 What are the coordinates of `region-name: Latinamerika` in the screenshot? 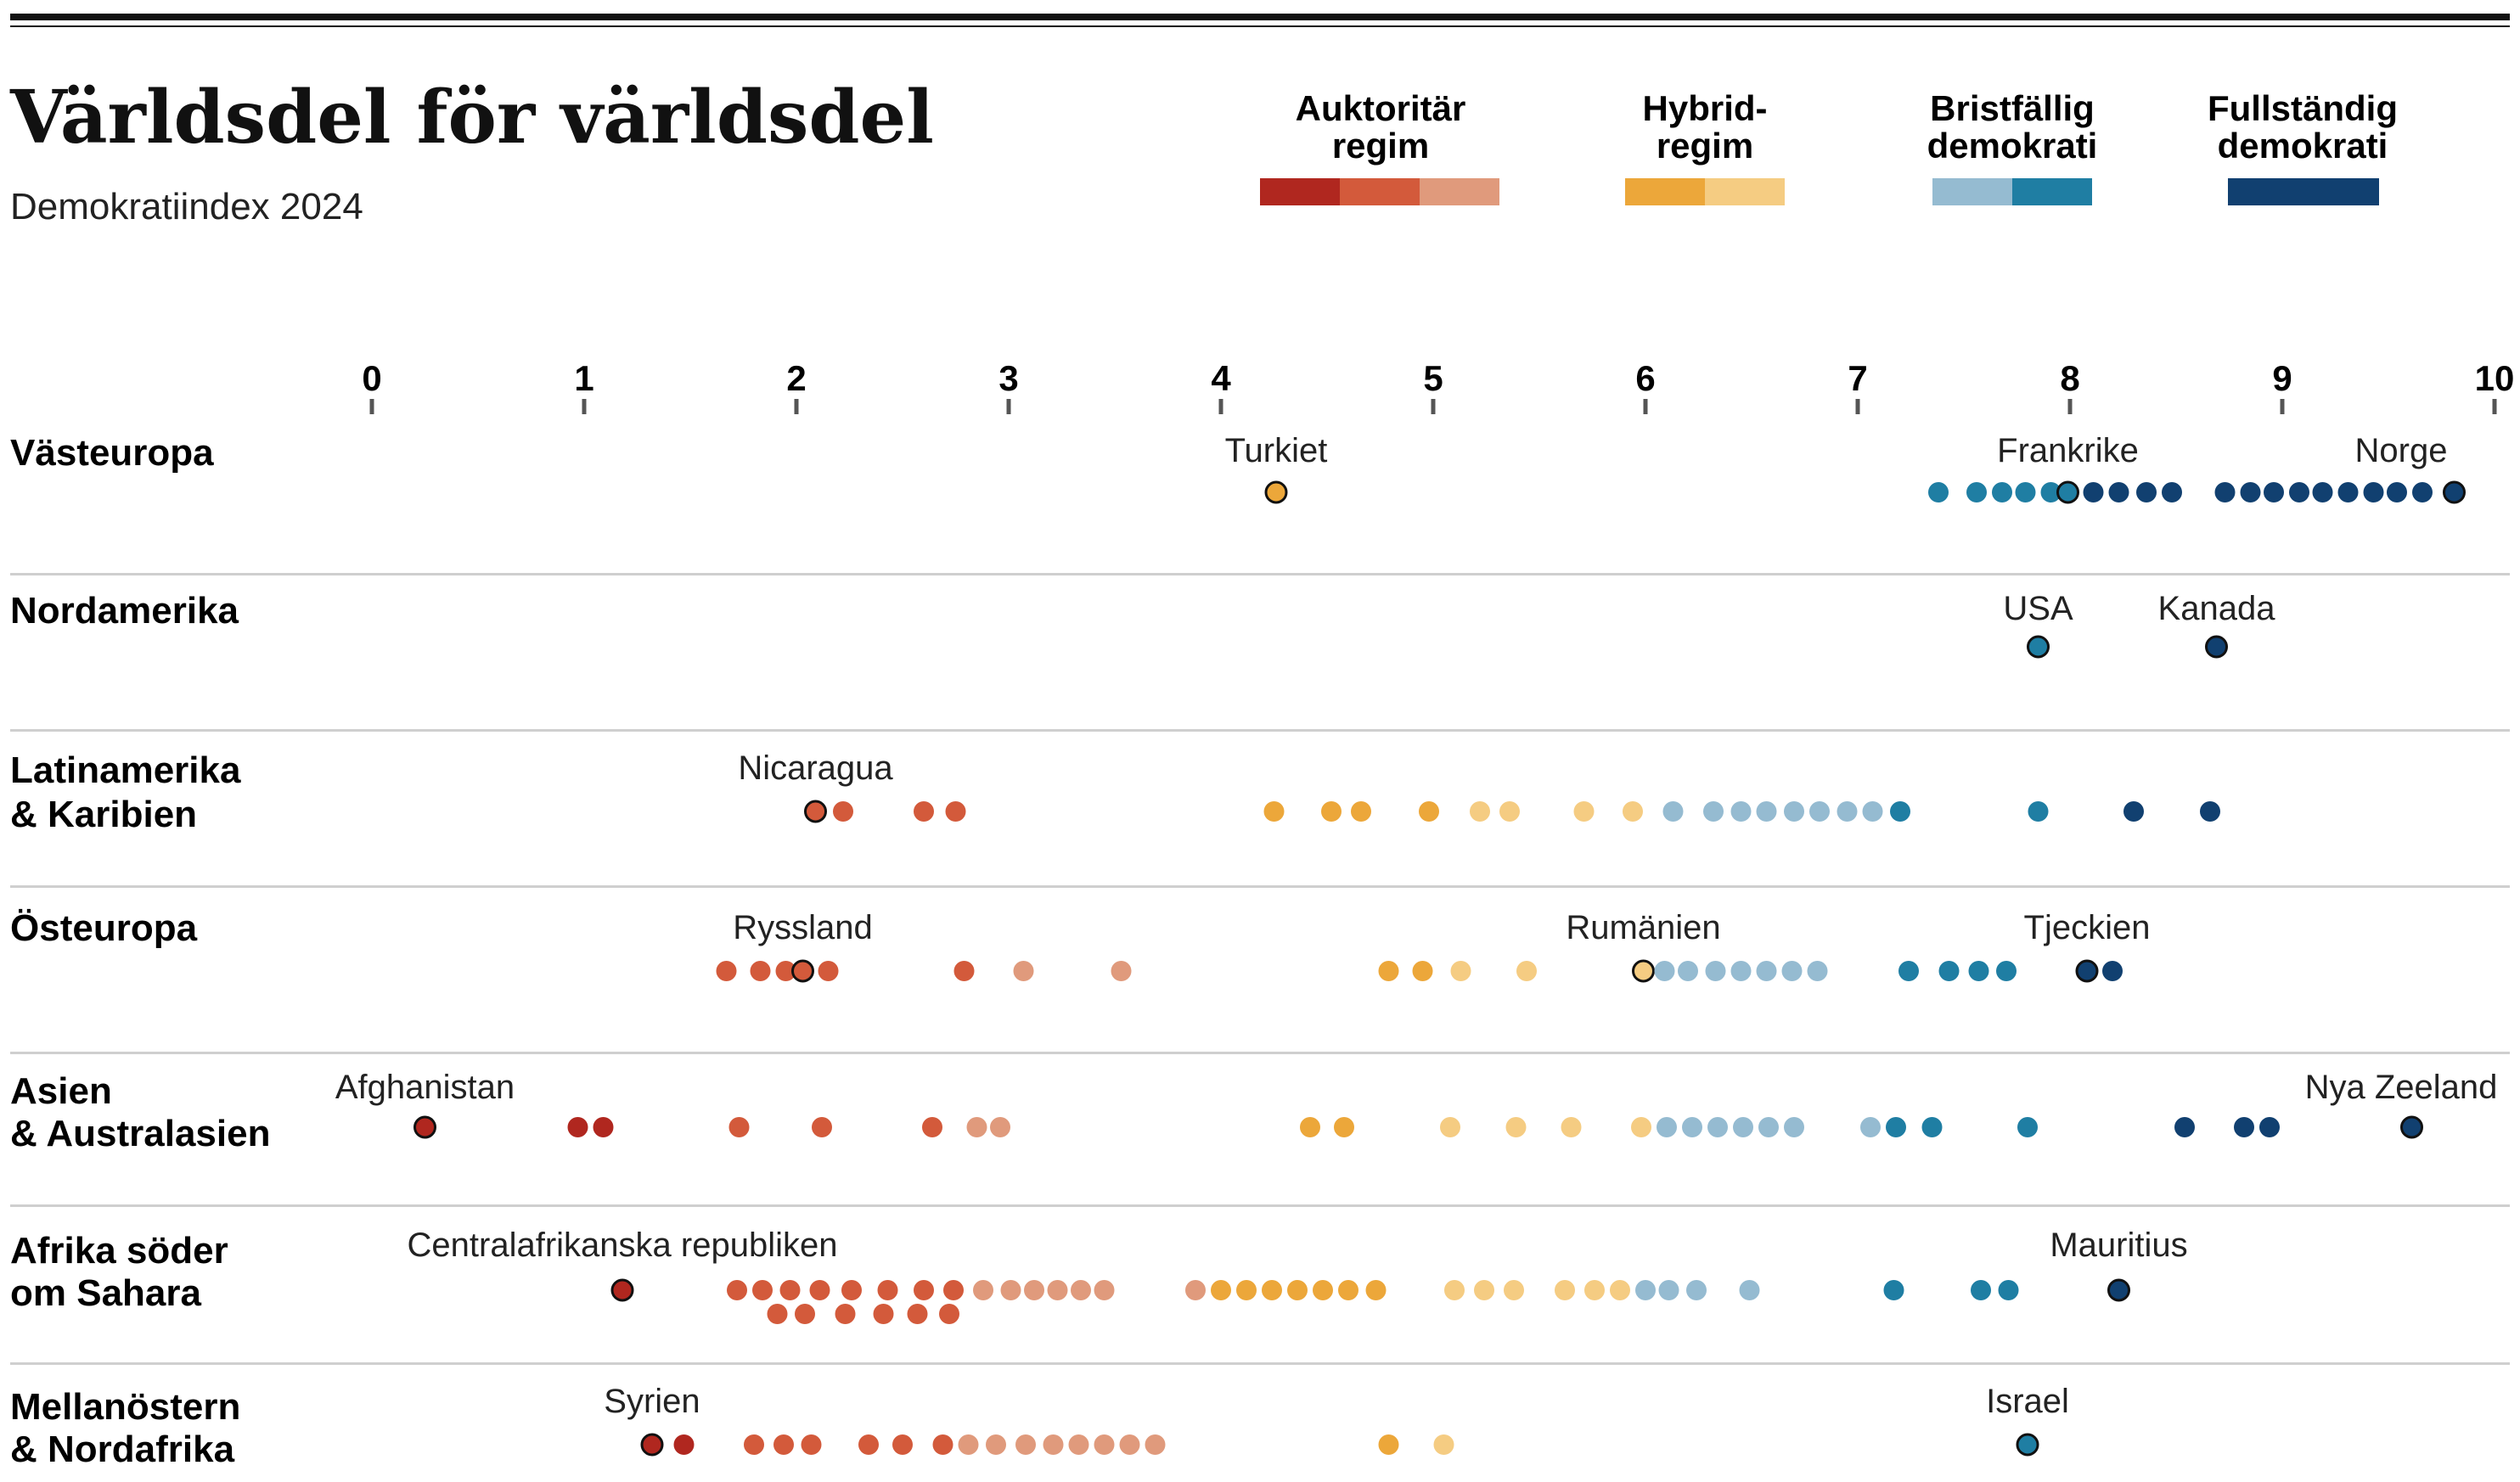 It's located at (125, 770).